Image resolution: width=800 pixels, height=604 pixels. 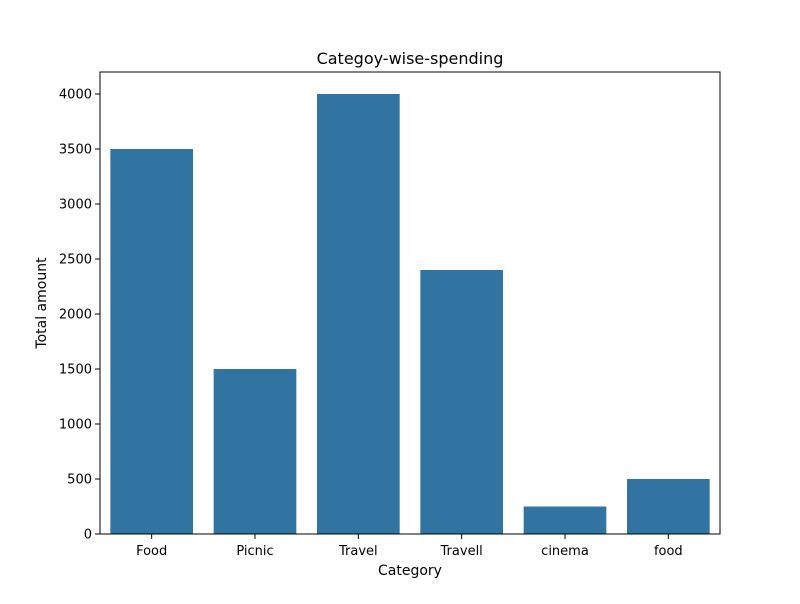 What do you see at coordinates (75, 260) in the screenshot?
I see `y-tick-label-5: 2500` at bounding box center [75, 260].